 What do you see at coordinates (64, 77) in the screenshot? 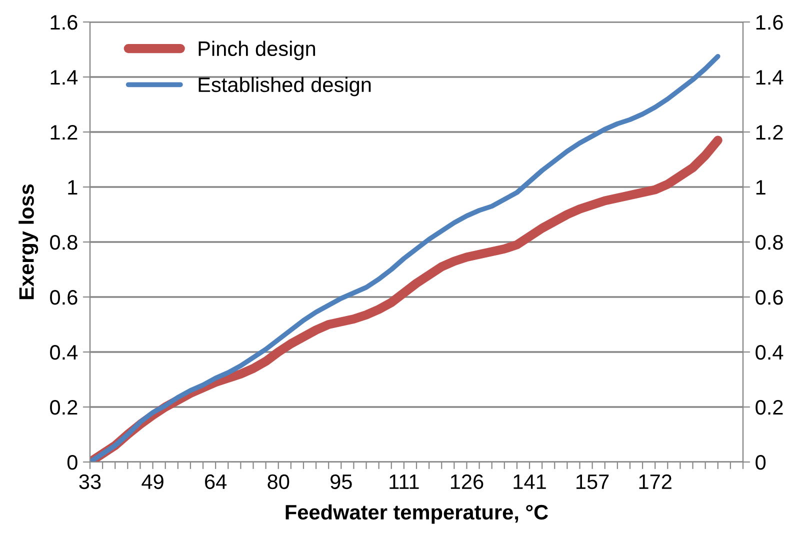
I see `y-tick-label: 1.4` at bounding box center [64, 77].